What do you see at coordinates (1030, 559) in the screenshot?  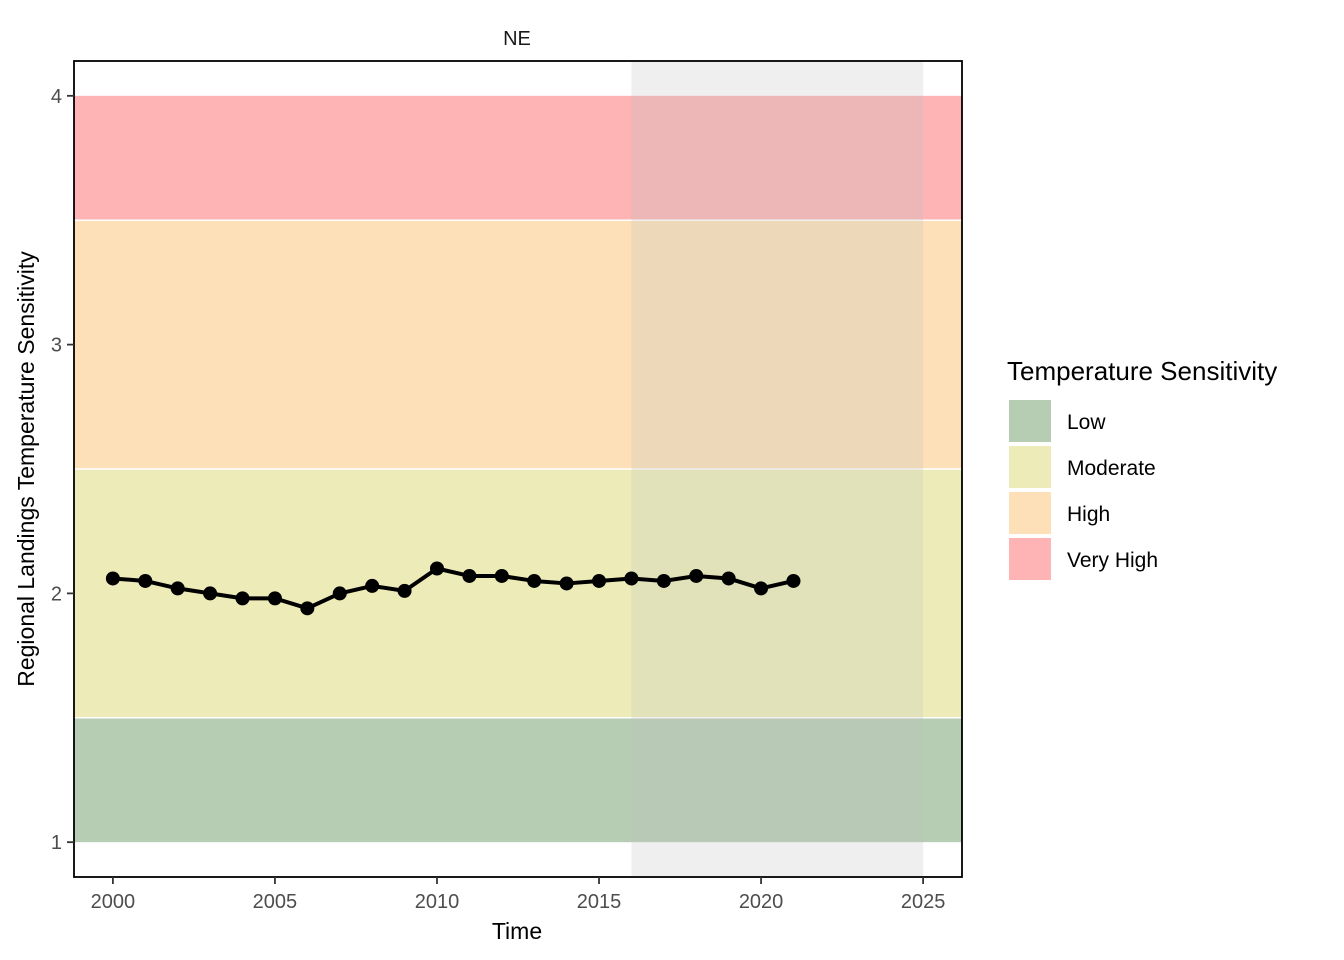 I see `legend-swatch-very-high` at bounding box center [1030, 559].